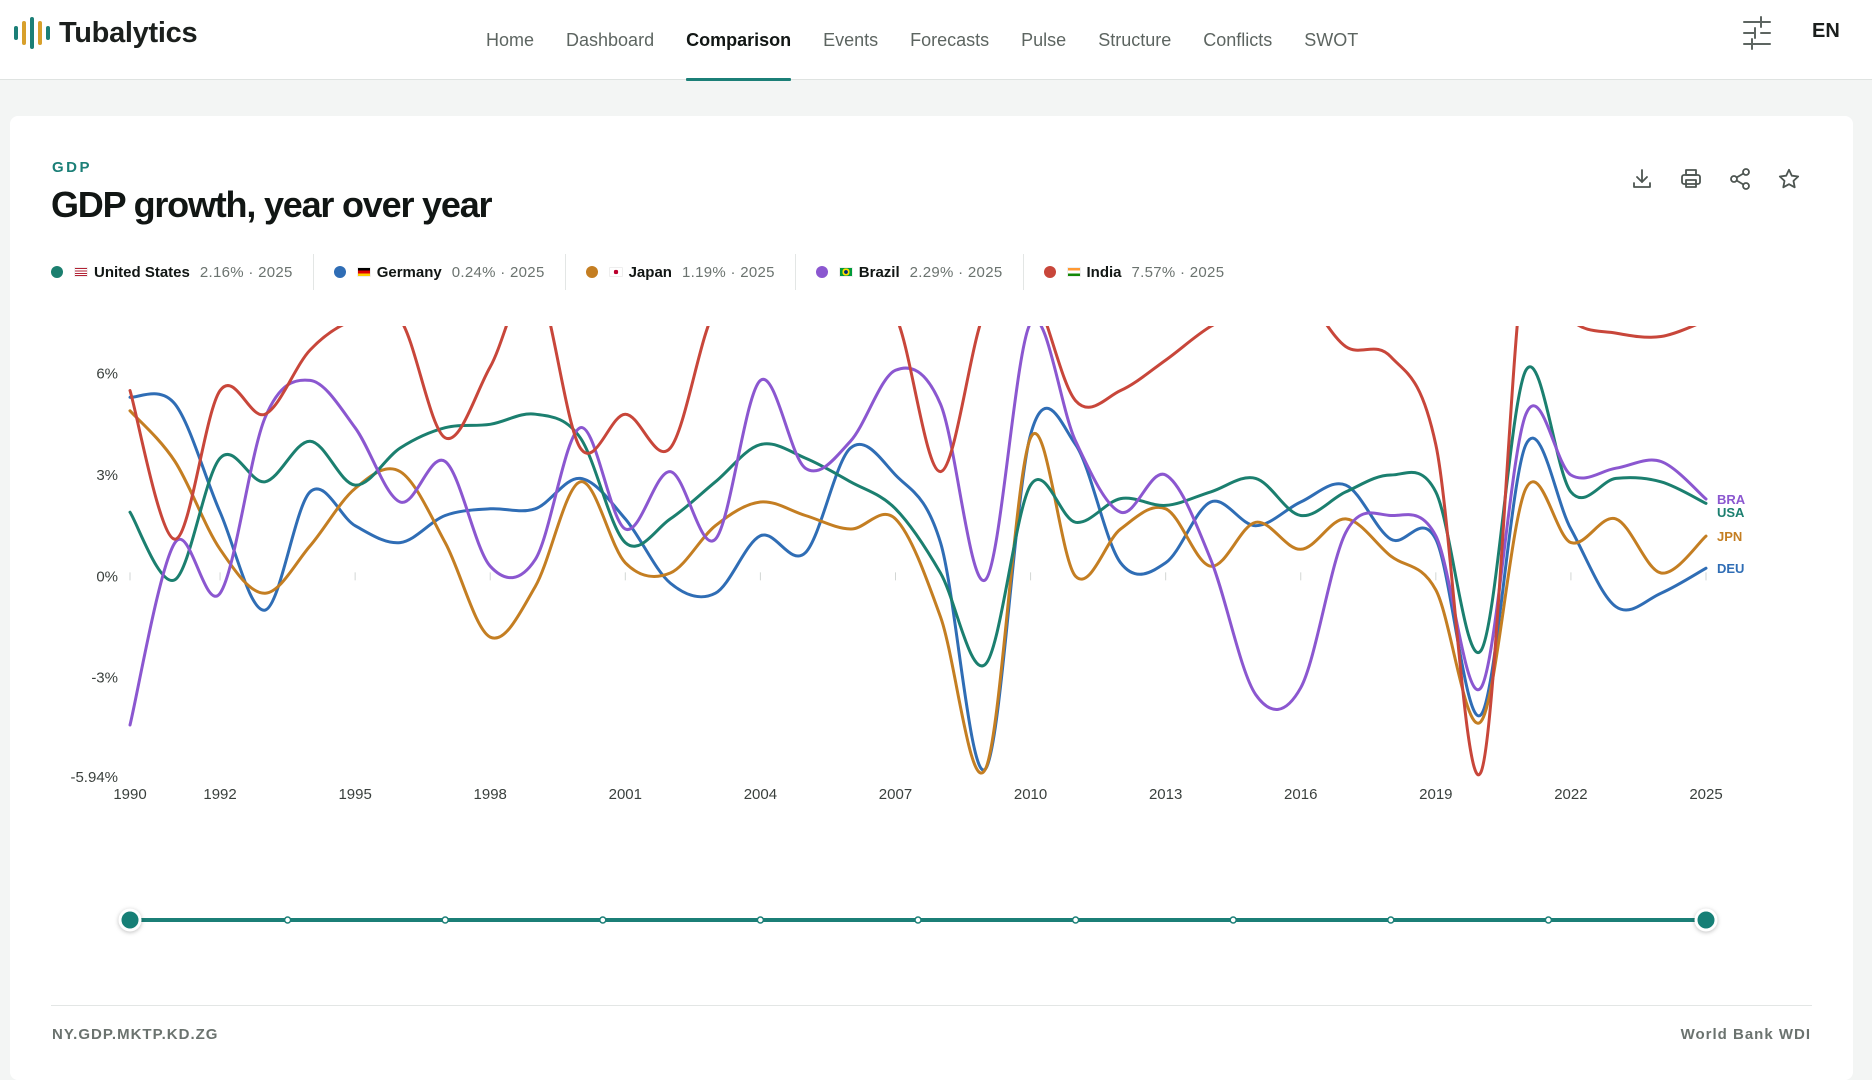 The height and width of the screenshot is (1080, 1872). I want to click on share-icon, so click(1740, 179).